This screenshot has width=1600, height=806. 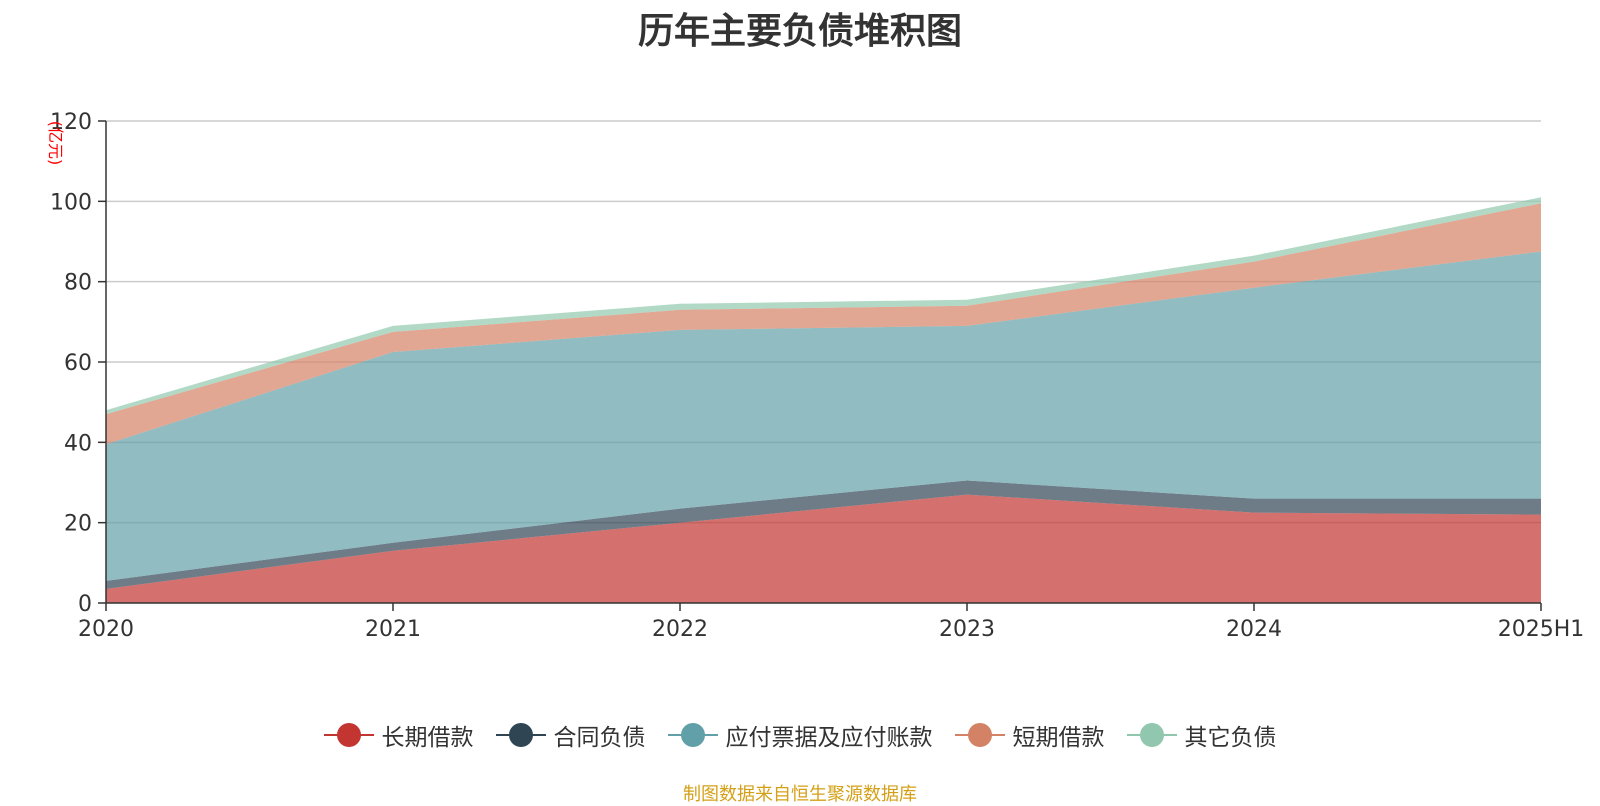 I want to click on y-tick-label: 40, so click(x=78, y=443).